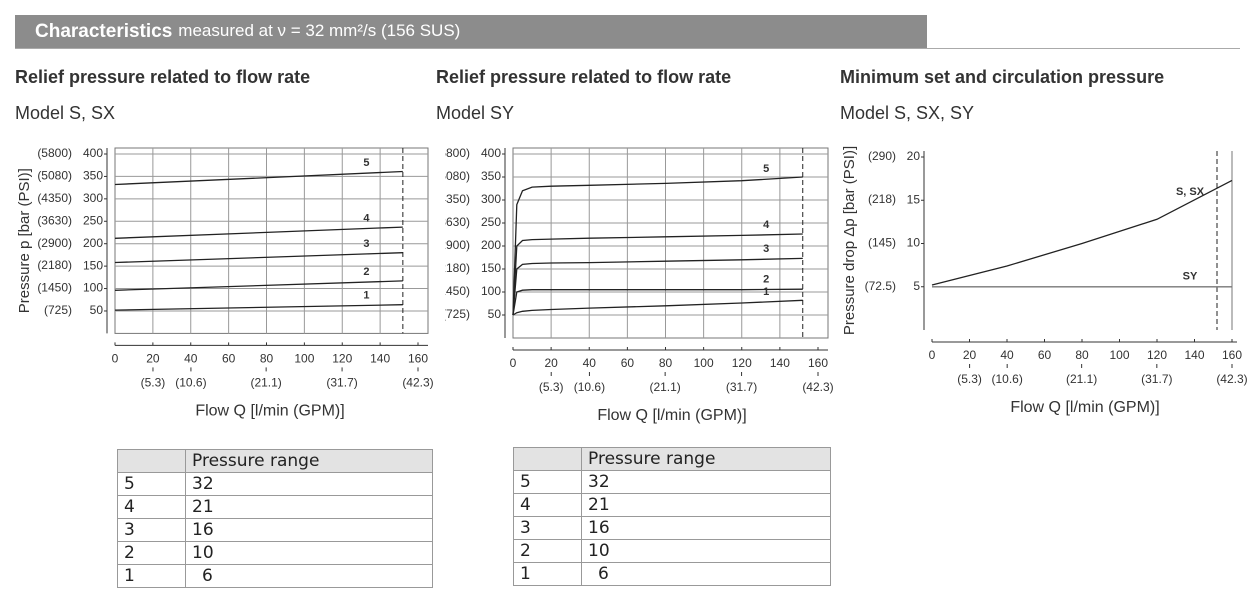  I want to click on row-value: 16, so click(309, 530).